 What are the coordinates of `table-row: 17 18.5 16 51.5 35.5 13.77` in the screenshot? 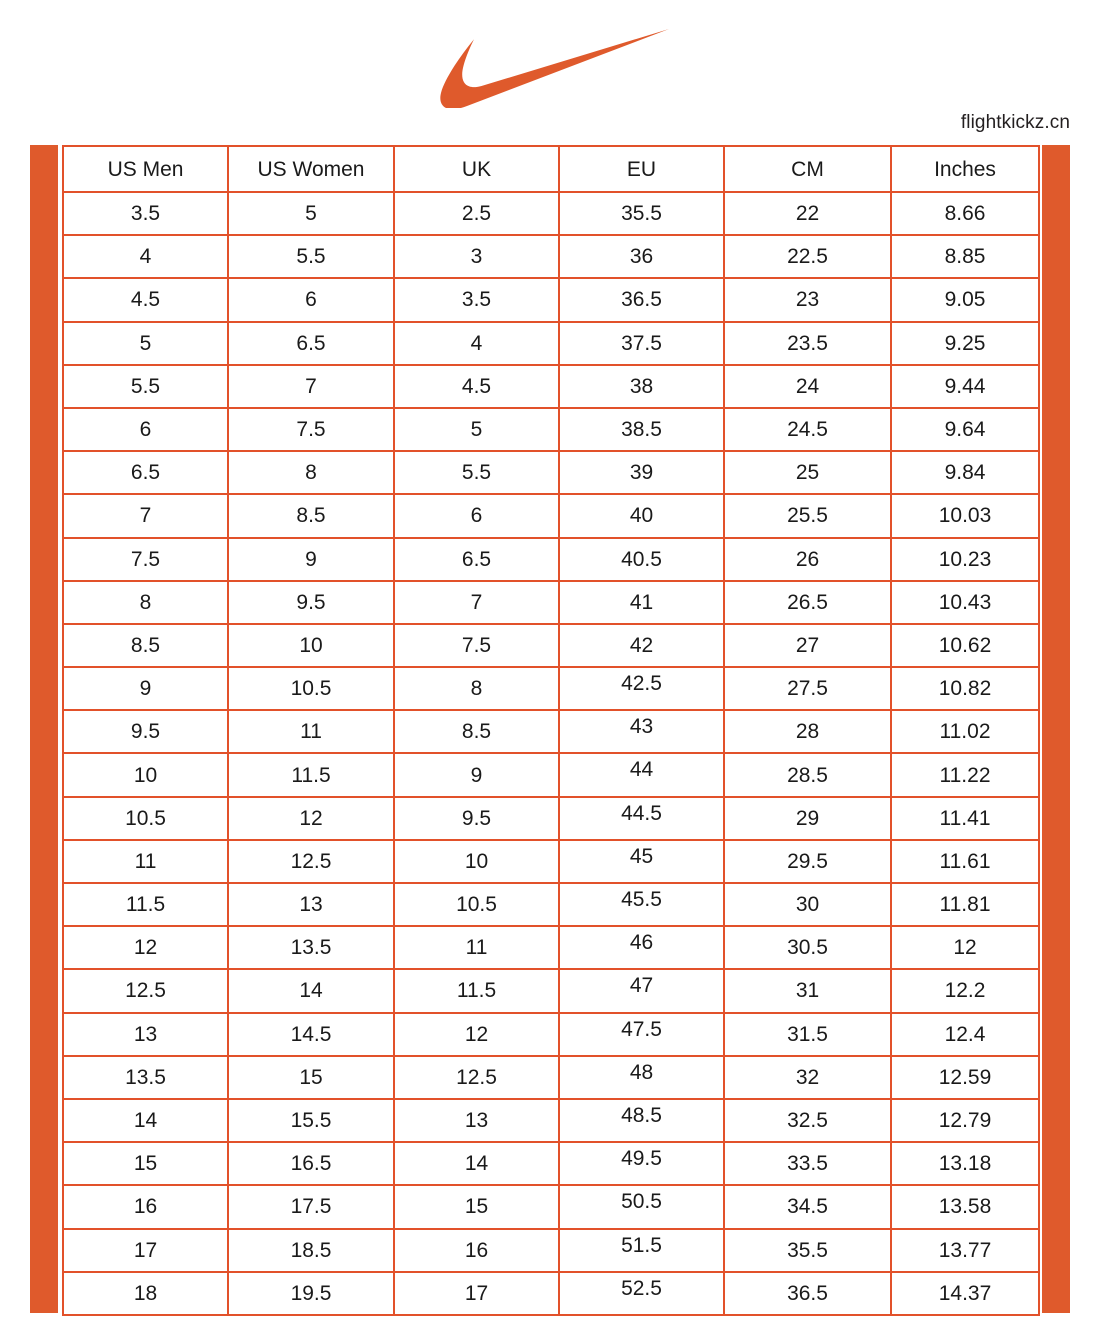 It's located at (551, 1250).